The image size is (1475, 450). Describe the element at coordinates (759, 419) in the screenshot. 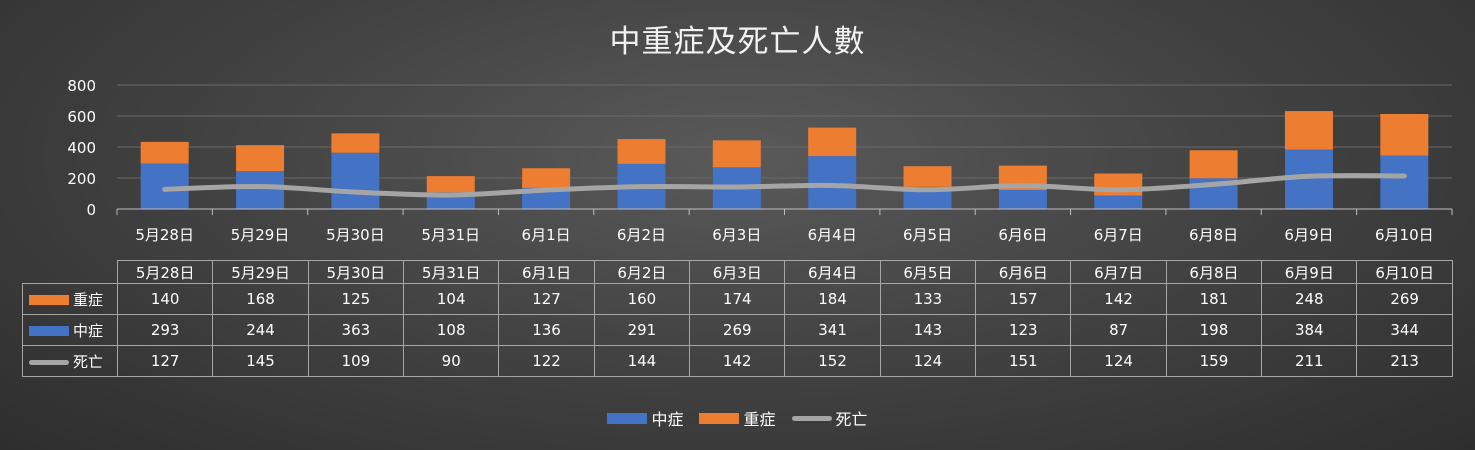

I see `legend-label: 重症` at that location.